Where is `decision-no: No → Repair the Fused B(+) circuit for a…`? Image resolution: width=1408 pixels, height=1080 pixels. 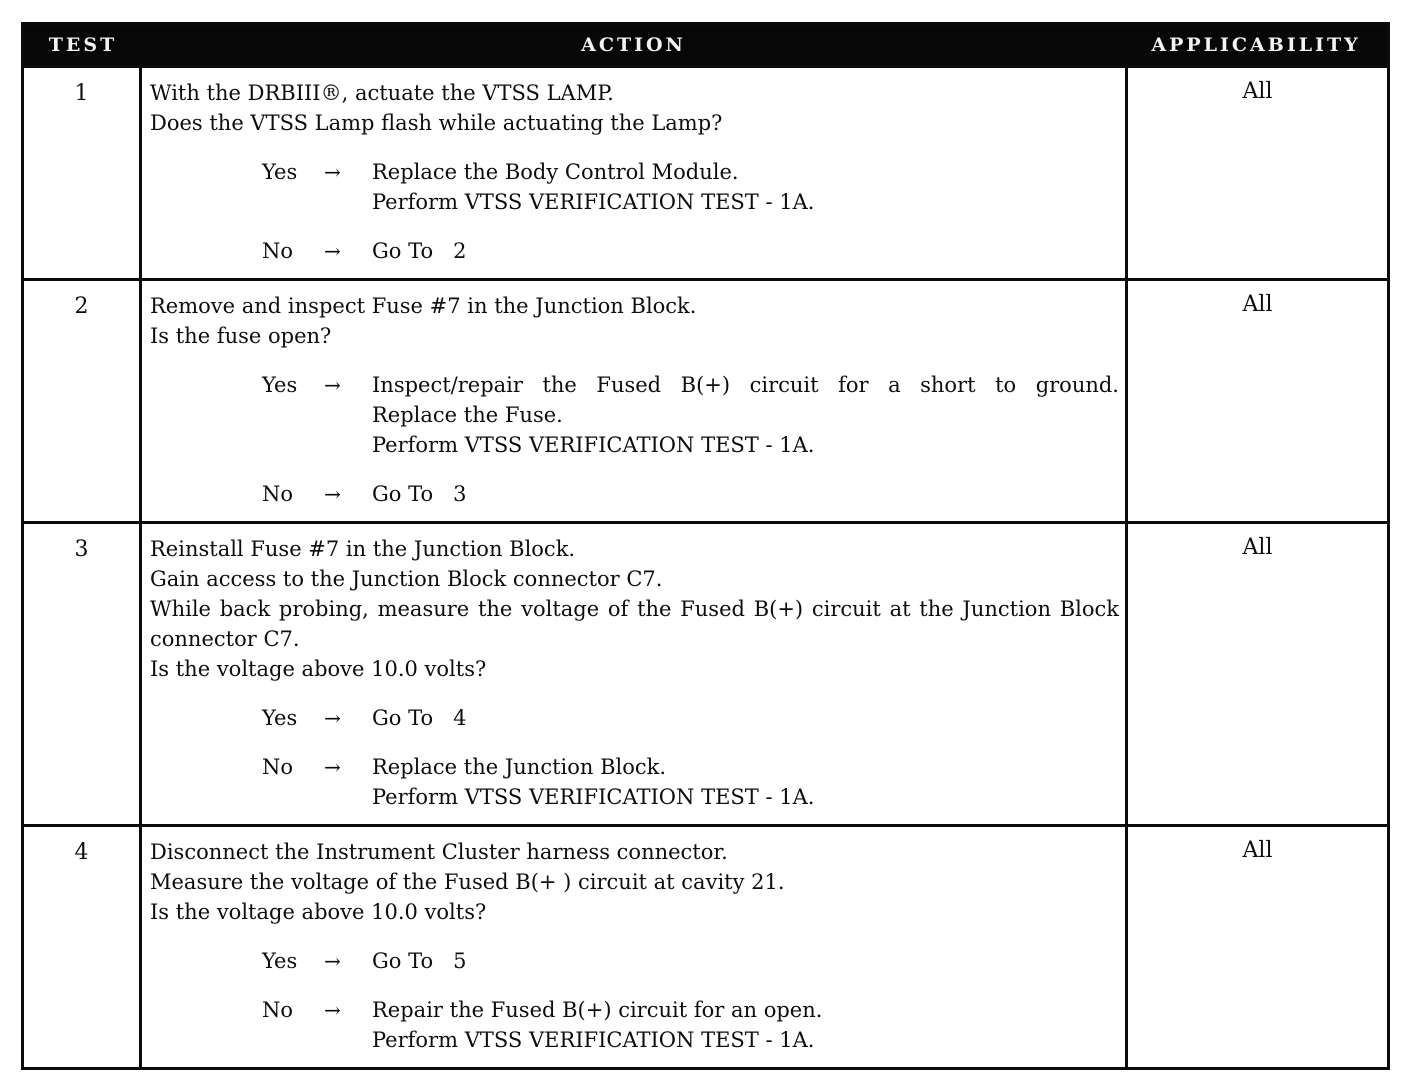
decision-no: No → Repair the Fused B(+) circuit for a… is located at coordinates (690, 1025).